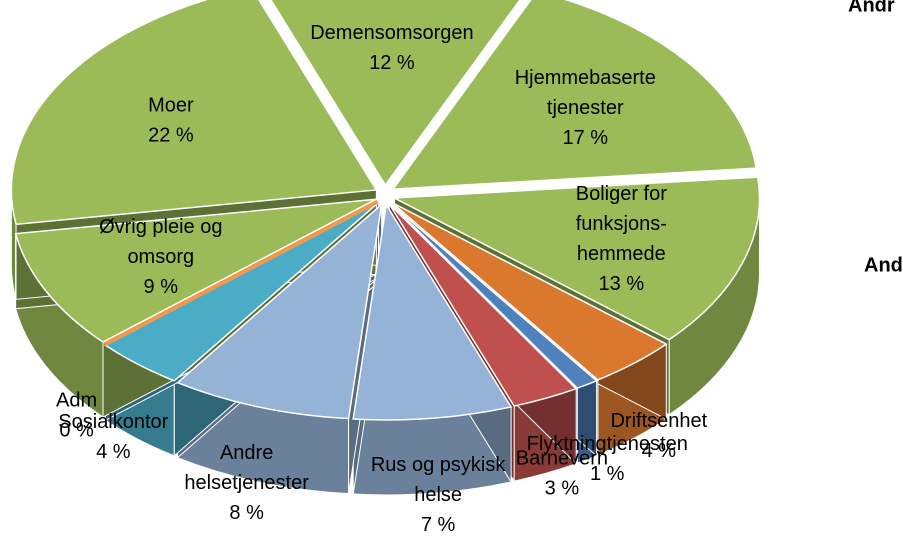 This screenshot has height=554, width=903. I want to click on slice-label: Boliger for, so click(621, 194).